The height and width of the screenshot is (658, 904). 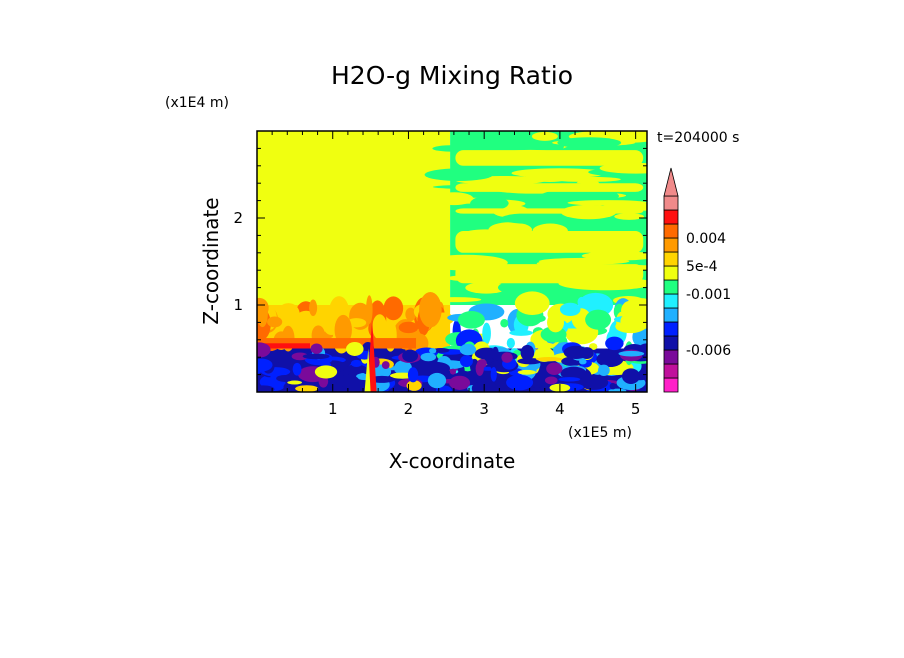 What do you see at coordinates (702, 267) in the screenshot?
I see `colorbar-label: 5e-4` at bounding box center [702, 267].